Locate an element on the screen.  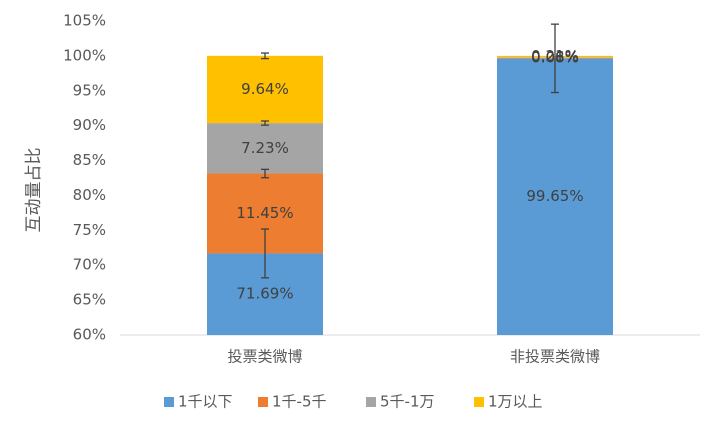
y-tick-label: 90% is located at coordinates (89, 125).